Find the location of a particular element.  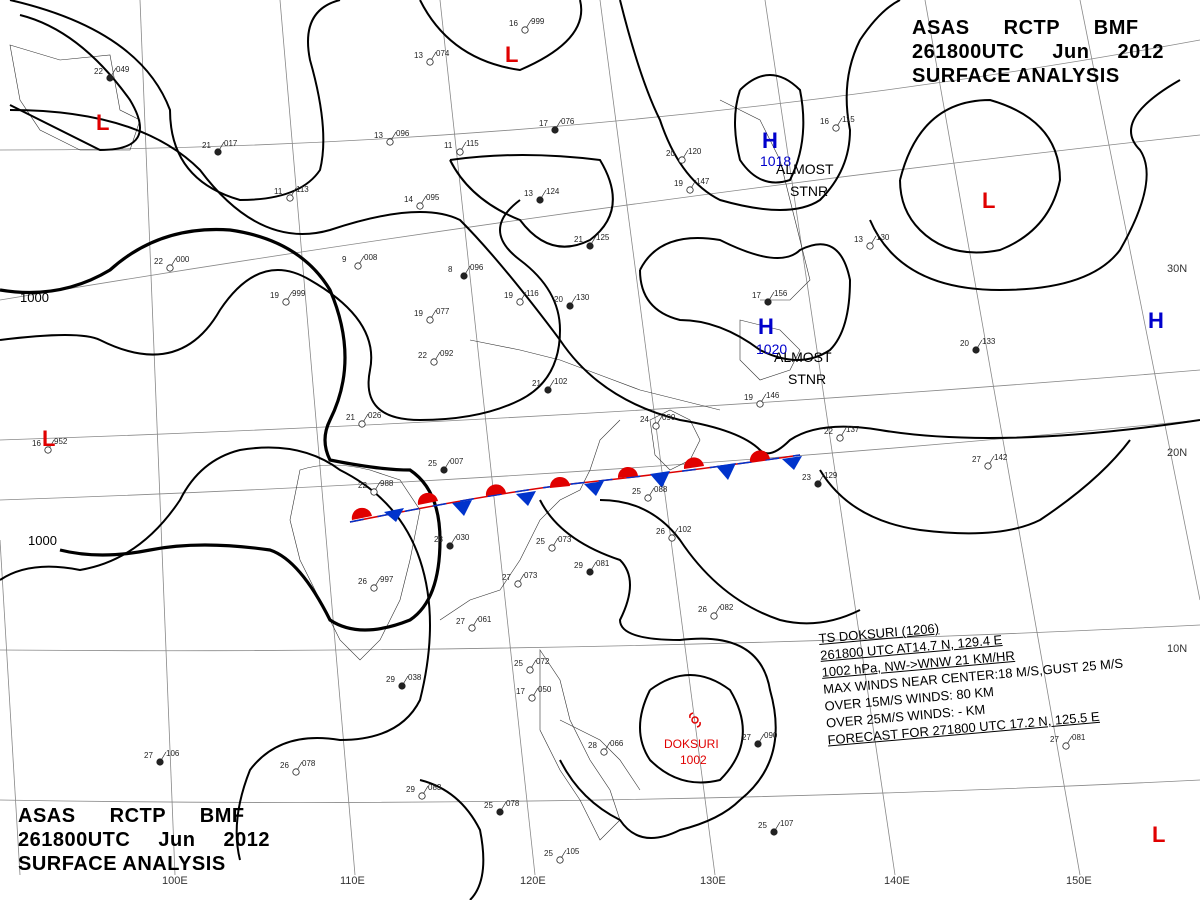

station-plot: 25 088 is located at coordinates (650, 493).